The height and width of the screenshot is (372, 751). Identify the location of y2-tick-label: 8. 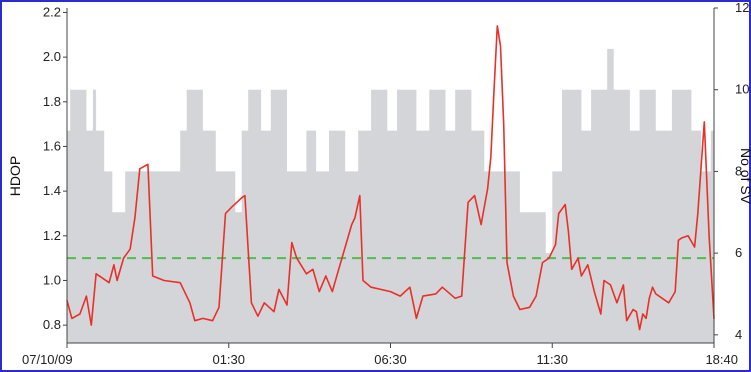
(738, 170).